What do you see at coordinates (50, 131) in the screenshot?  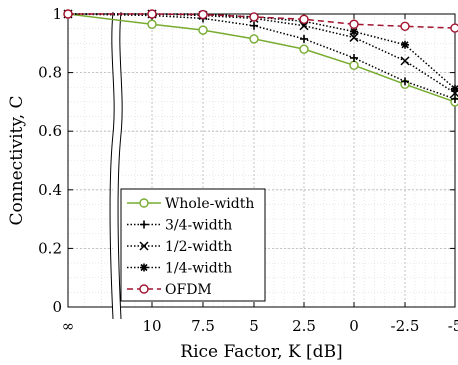 I see `y-tick-label: 0.6` at bounding box center [50, 131].